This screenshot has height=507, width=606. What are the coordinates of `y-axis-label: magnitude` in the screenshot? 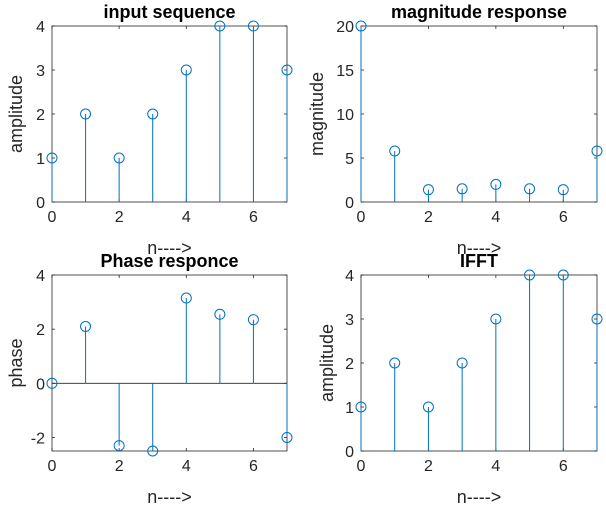 It's located at (317, 114).